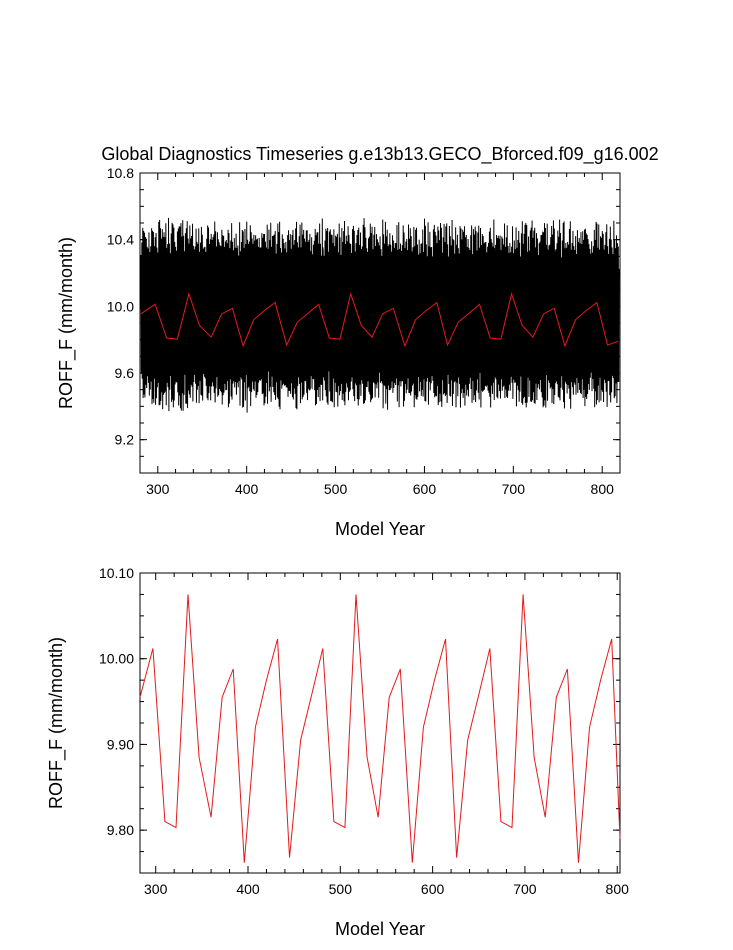  I want to click on monthly-series-line, so click(380, 315).